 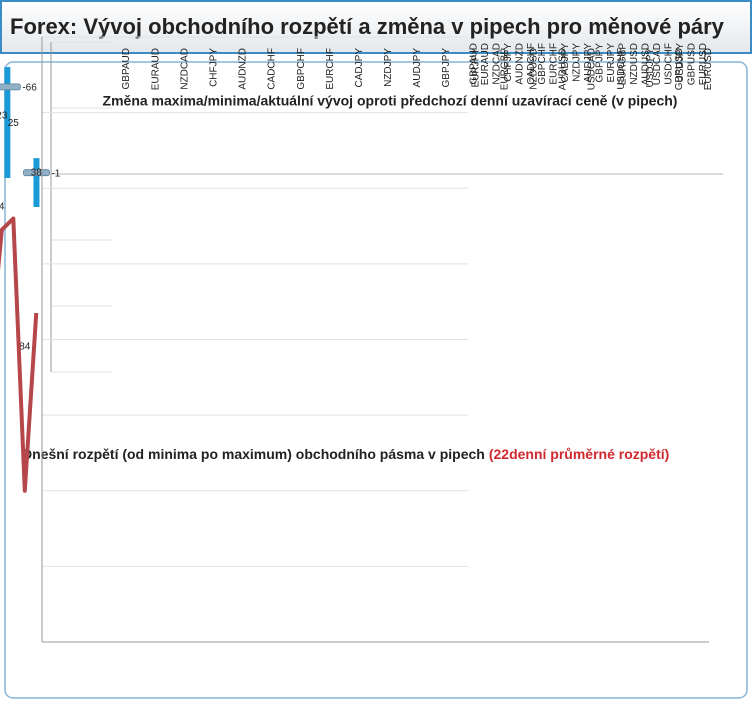 What do you see at coordinates (14, 123) in the screenshot?
I see `value-label: 25` at bounding box center [14, 123].